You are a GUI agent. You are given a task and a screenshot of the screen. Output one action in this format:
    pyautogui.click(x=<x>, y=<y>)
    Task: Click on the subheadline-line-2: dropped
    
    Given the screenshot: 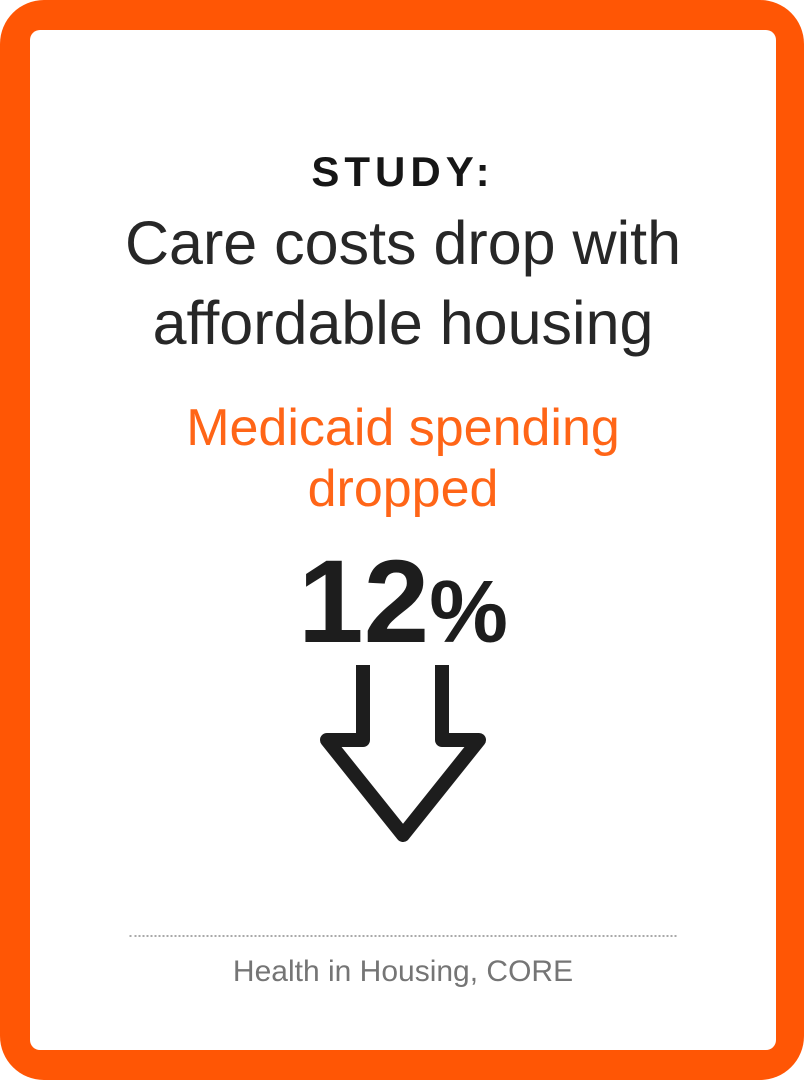 What is the action you would take?
    pyautogui.click(x=403, y=489)
    